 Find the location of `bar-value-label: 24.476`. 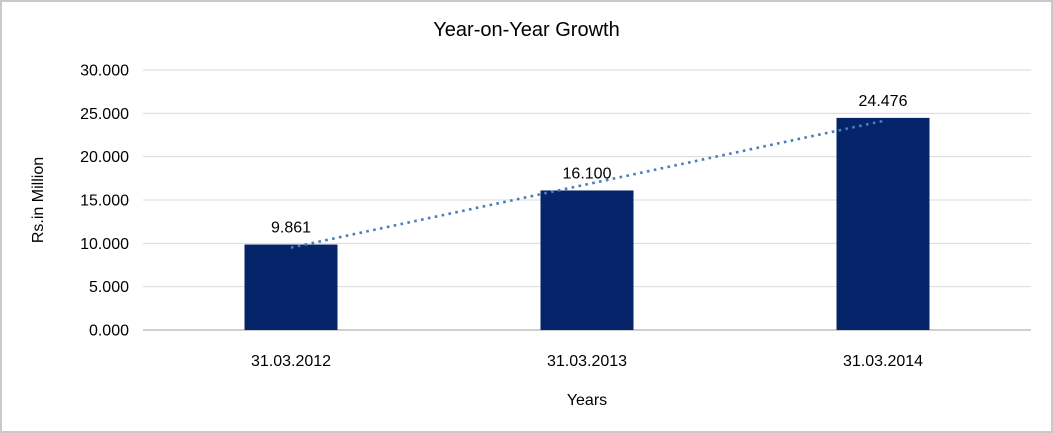

bar-value-label: 24.476 is located at coordinates (883, 101).